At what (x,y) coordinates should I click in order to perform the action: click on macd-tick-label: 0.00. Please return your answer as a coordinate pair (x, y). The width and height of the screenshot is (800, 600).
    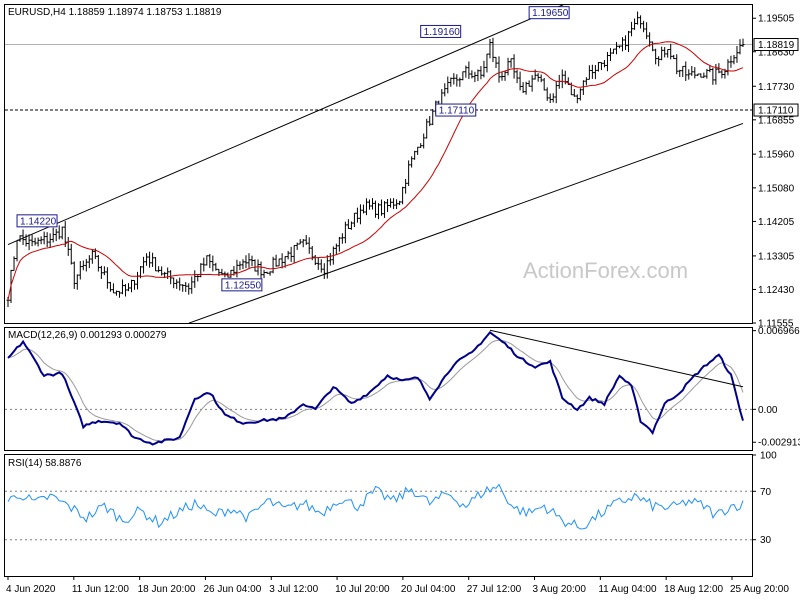
    Looking at the image, I should click on (768, 410).